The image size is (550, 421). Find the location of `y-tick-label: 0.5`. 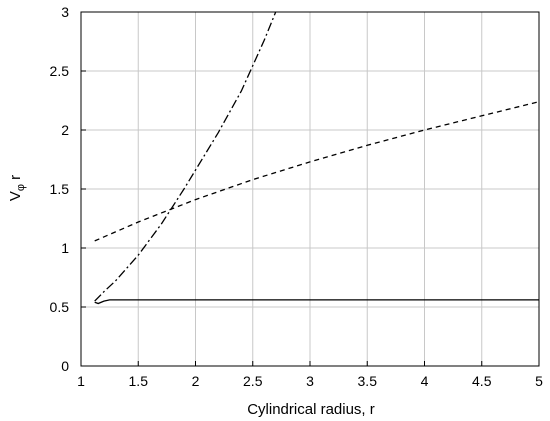

y-tick-label: 0.5 is located at coordinates (60, 307).